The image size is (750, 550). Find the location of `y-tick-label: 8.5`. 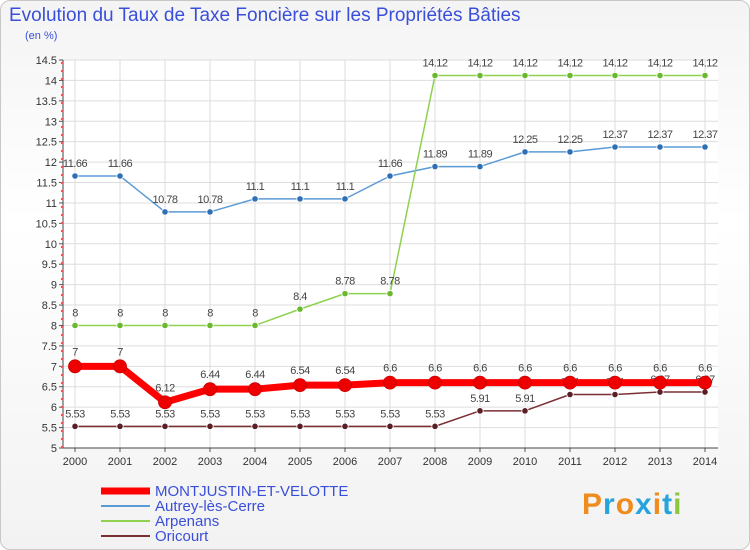

y-tick-label: 8.5 is located at coordinates (49, 306).